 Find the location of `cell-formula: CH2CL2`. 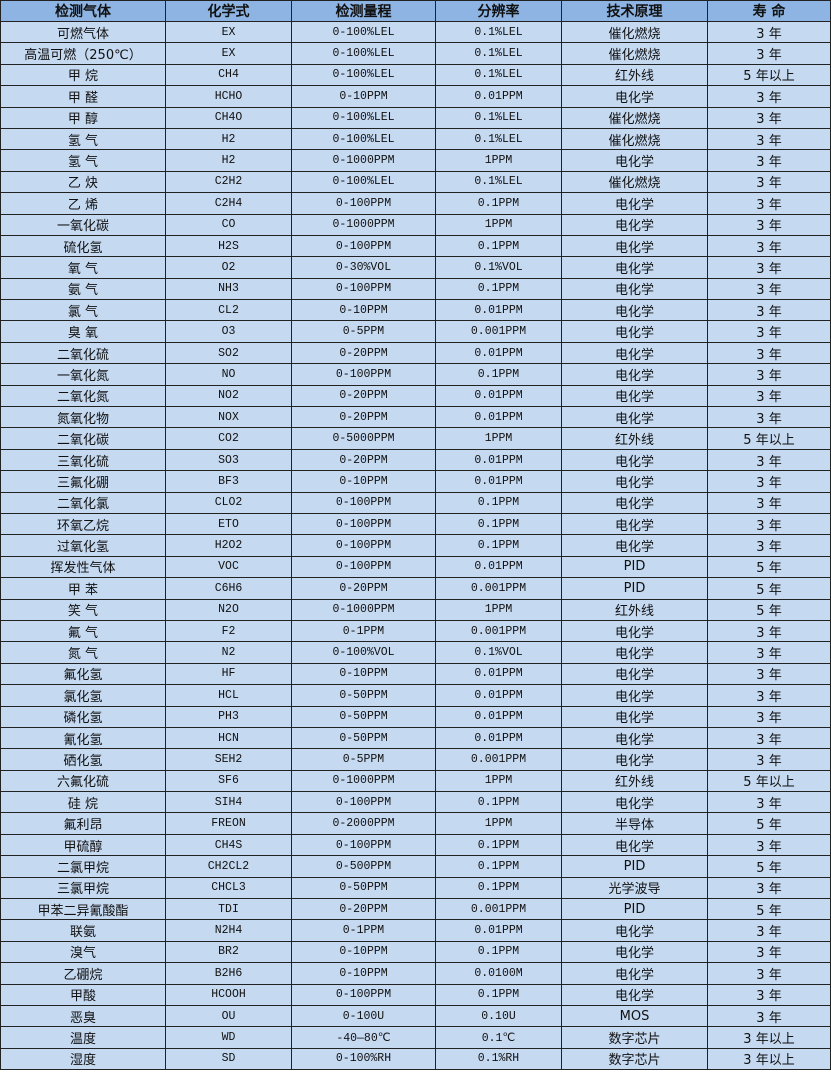

cell-formula: CH2CL2 is located at coordinates (228, 866).